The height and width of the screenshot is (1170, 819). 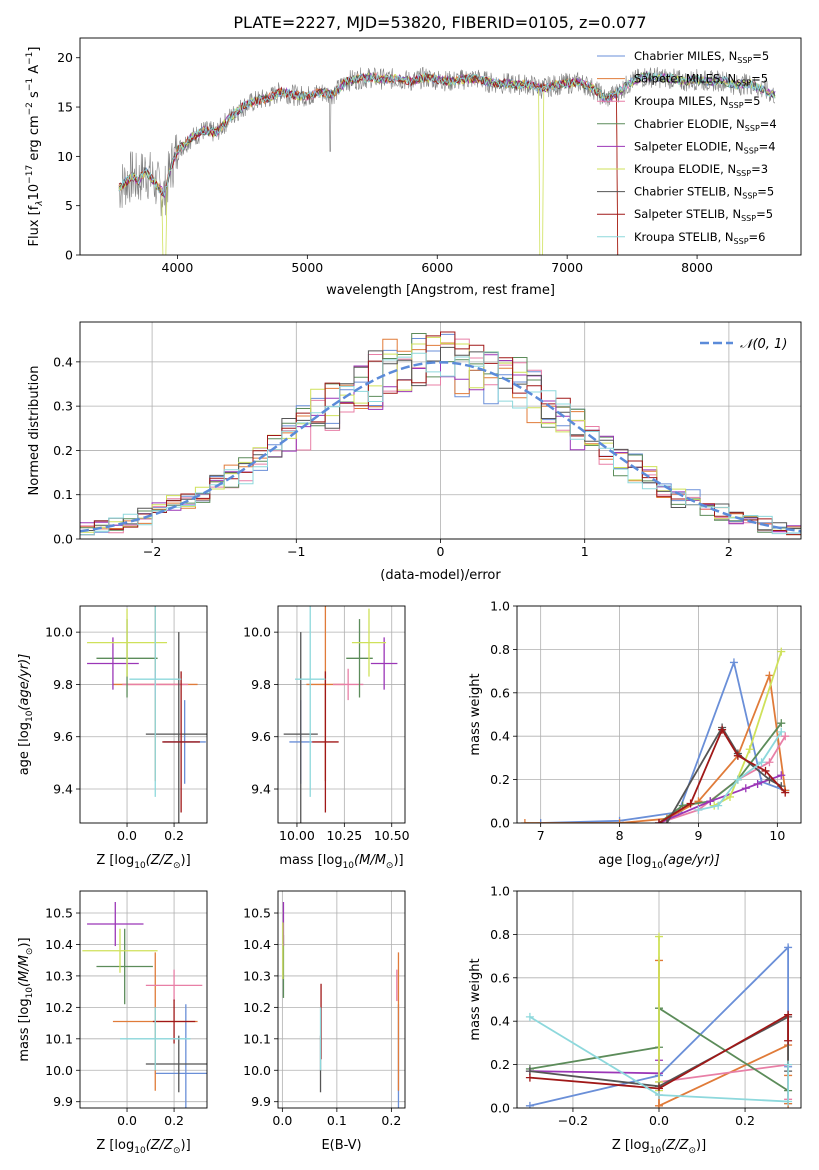 I want to click on legend-label-main: Kroupa STELIB, N, so click(x=684, y=237).